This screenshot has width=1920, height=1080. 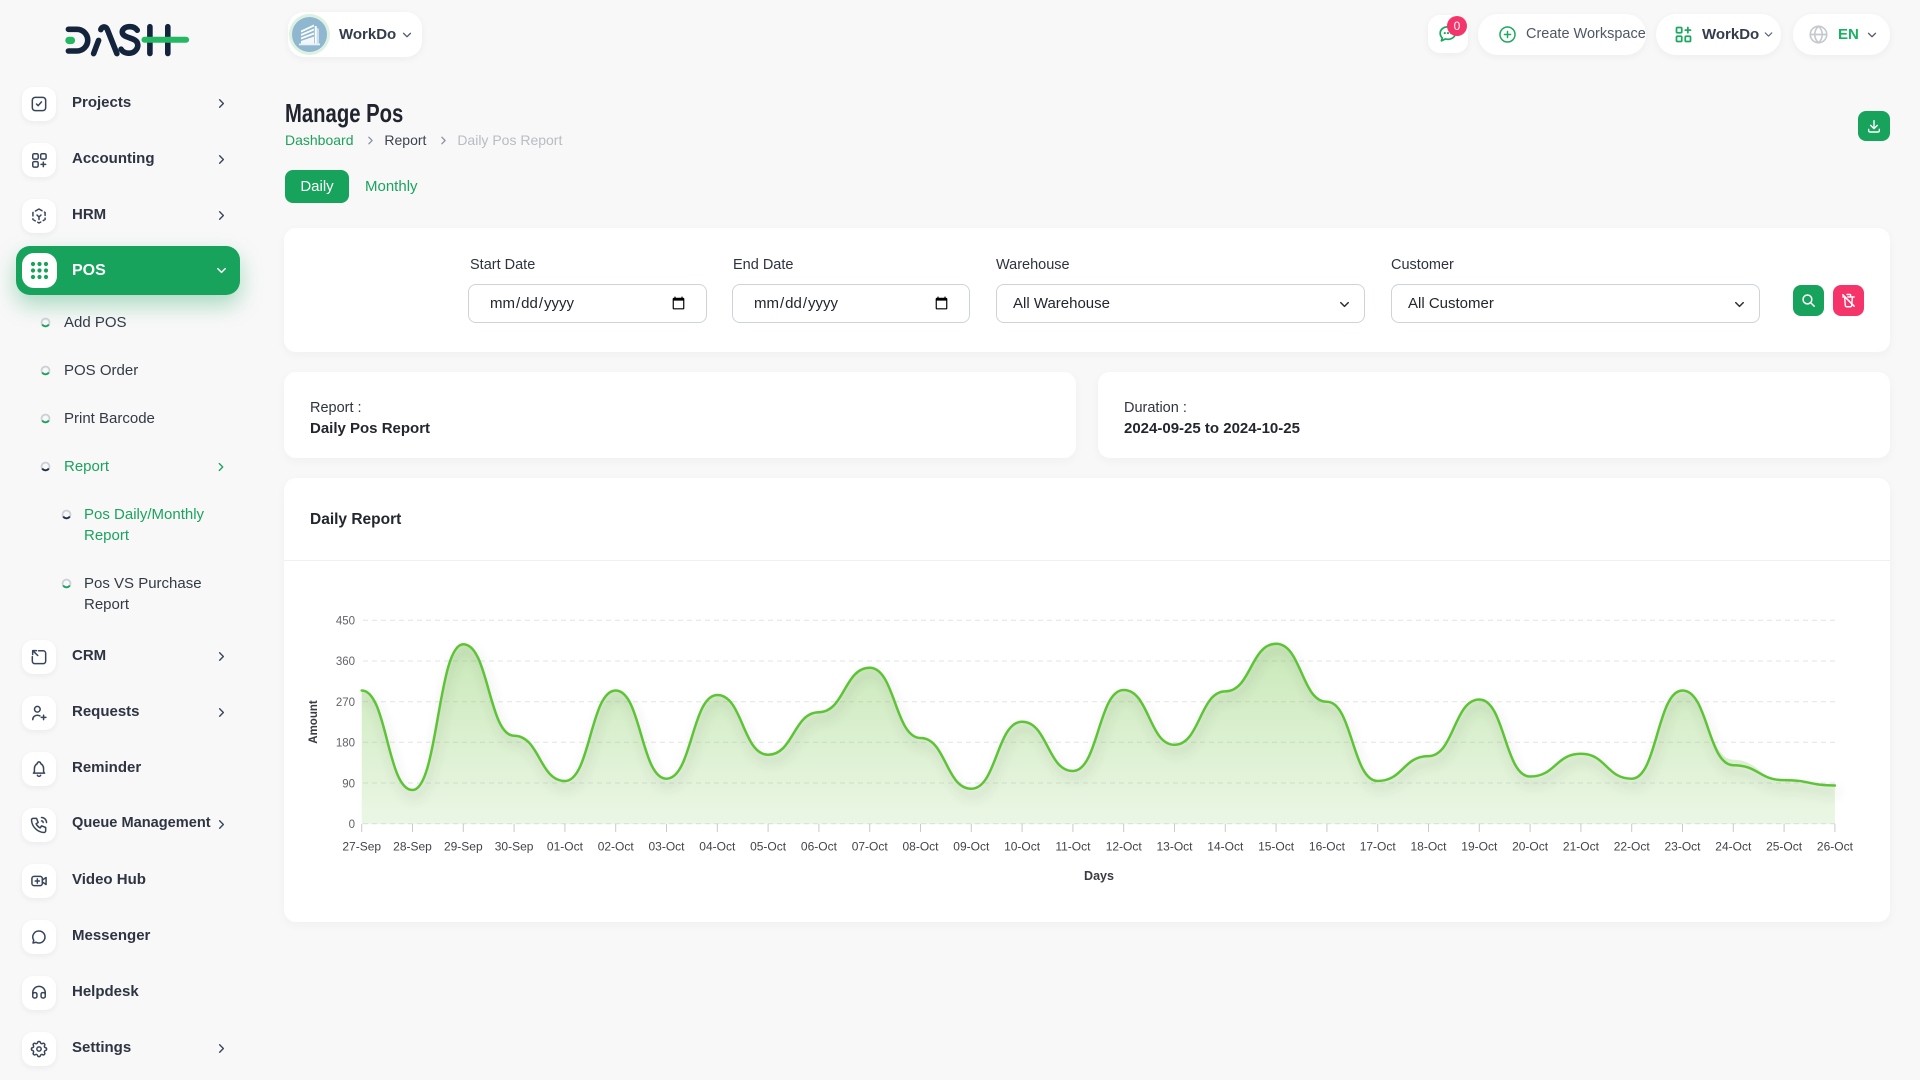 What do you see at coordinates (1632, 847) in the screenshot?
I see `svg-text: 22-Oct` at bounding box center [1632, 847].